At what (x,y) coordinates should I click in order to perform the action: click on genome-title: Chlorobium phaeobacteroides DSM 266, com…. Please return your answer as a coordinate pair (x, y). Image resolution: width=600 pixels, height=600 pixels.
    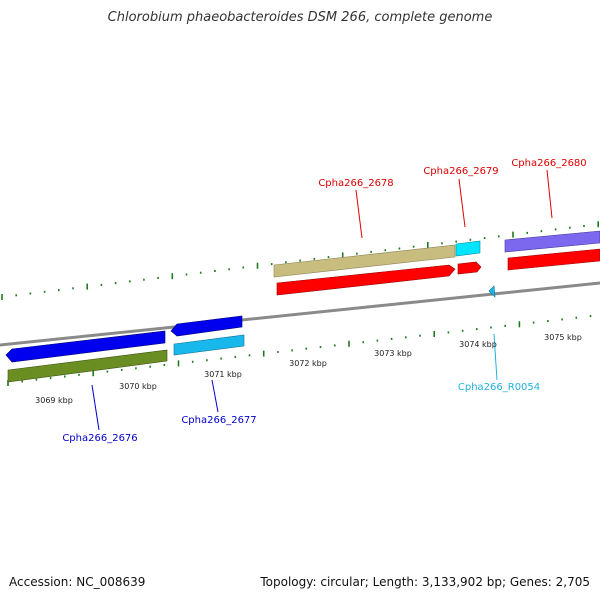
    Looking at the image, I should click on (300, 17).